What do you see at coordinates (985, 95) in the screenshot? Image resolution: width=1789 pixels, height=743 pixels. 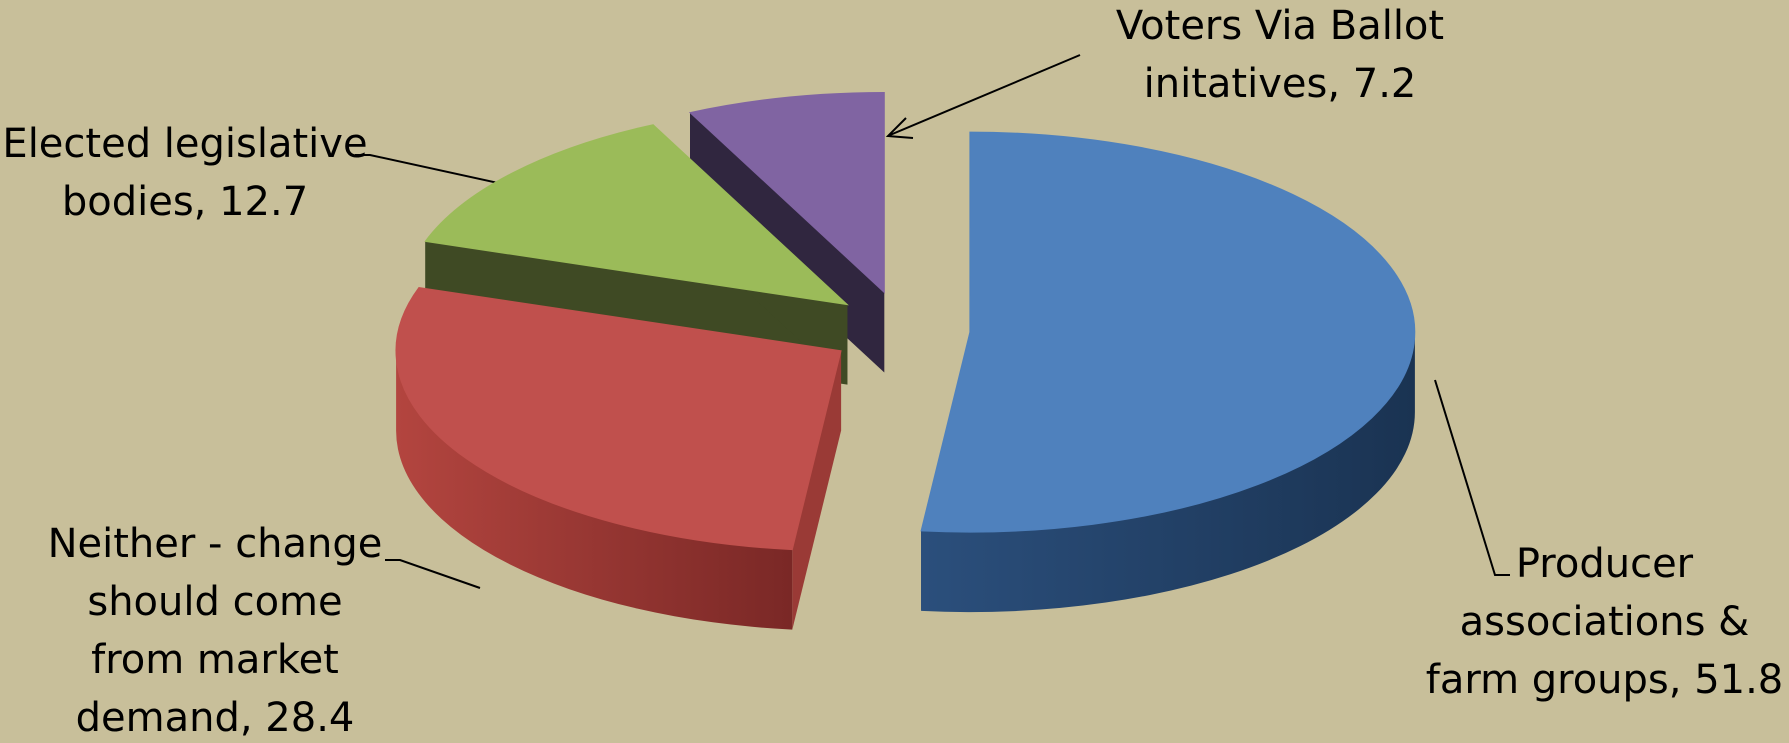 I see `leader-line-arrow` at bounding box center [985, 95].